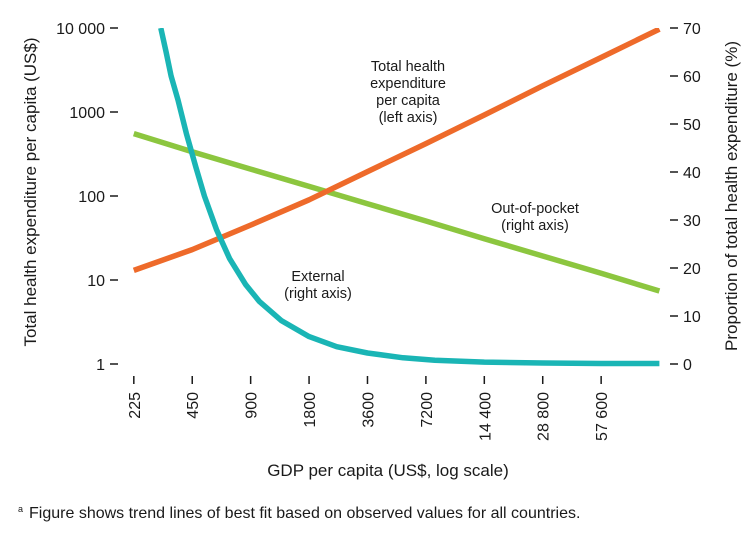 This screenshot has width=750, height=536. Describe the element at coordinates (87, 113) in the screenshot. I see `left-tick-label: 1000` at that location.